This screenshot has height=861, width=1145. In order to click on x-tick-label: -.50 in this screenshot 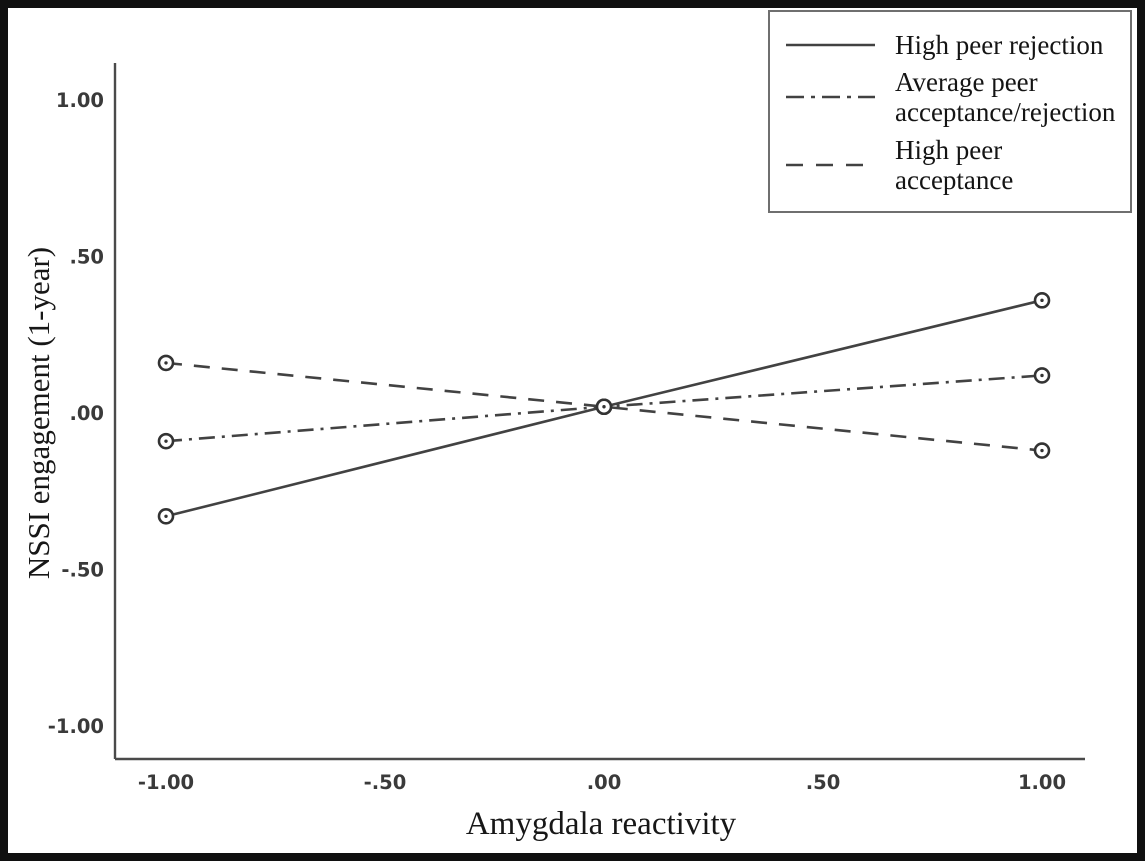, I will do `click(385, 782)`.